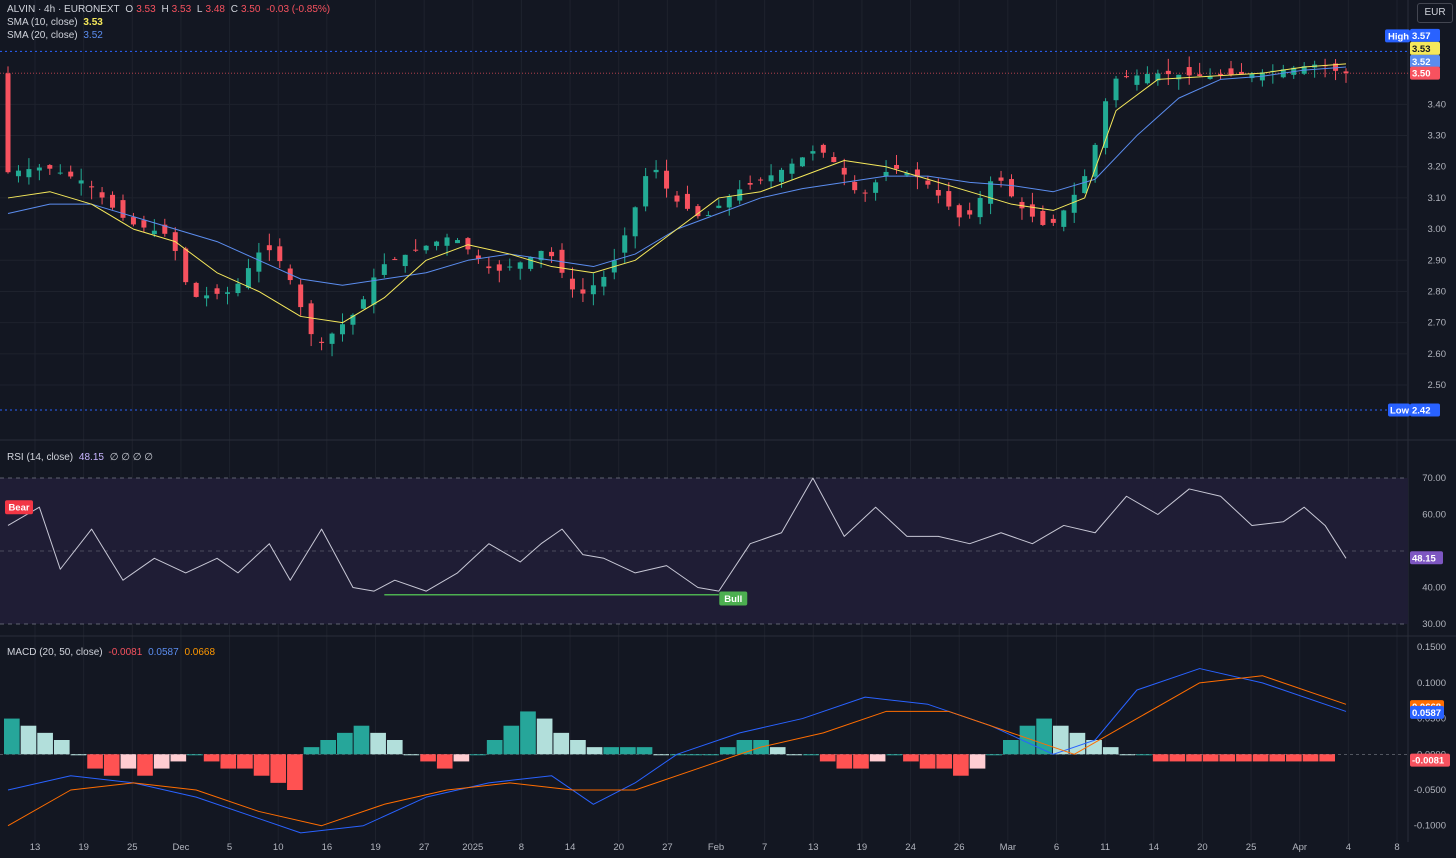 The image size is (1456, 858). I want to click on x-tick-label: 19, so click(83, 847).